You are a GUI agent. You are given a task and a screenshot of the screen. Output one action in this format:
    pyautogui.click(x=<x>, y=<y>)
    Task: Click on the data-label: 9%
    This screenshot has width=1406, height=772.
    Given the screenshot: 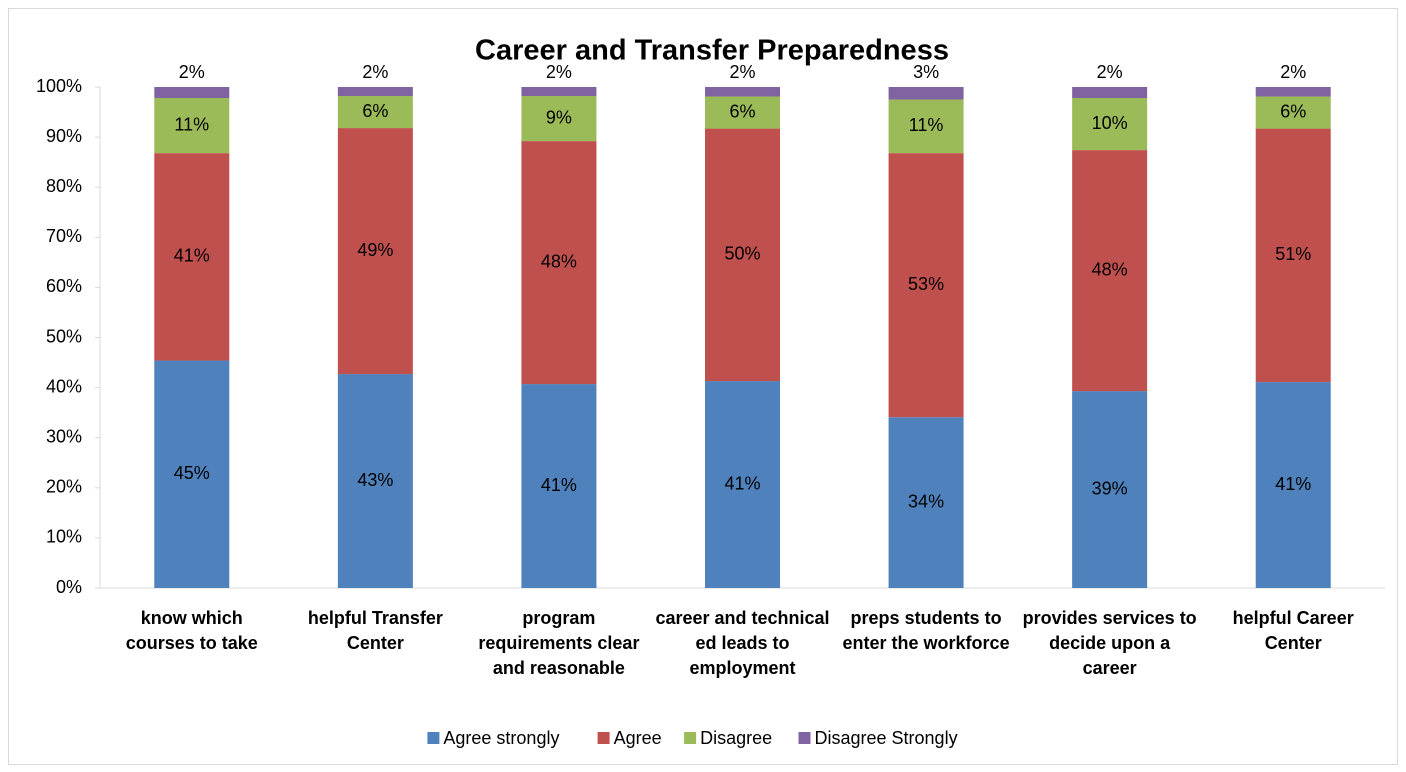 What is the action you would take?
    pyautogui.click(x=559, y=117)
    